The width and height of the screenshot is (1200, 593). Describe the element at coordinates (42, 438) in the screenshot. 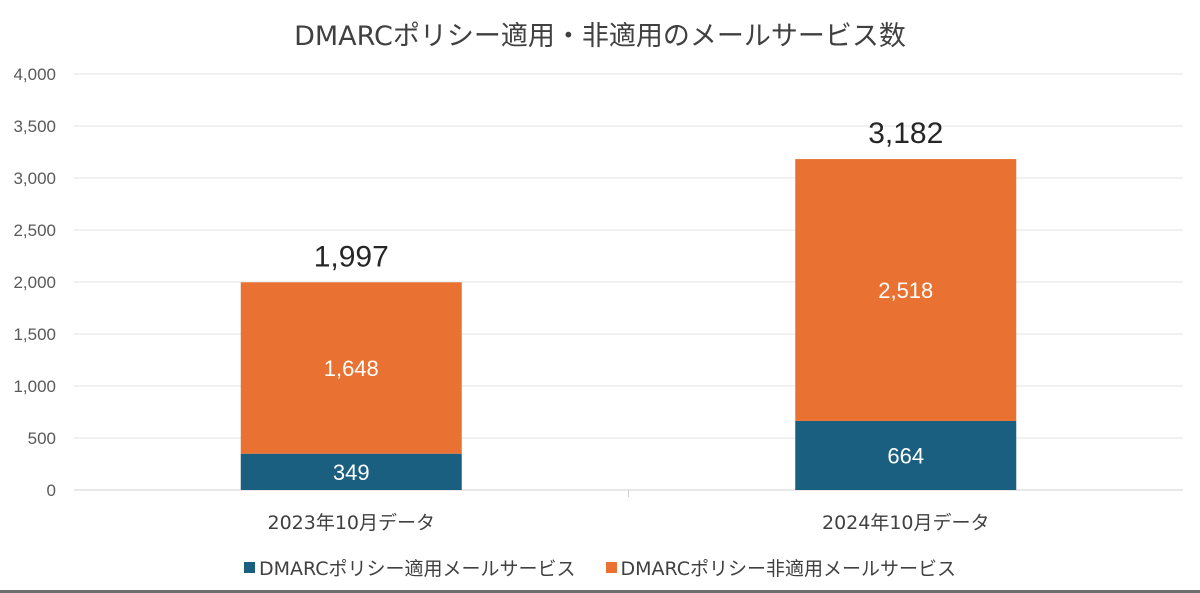

I see `y-tick-label: 500` at that location.